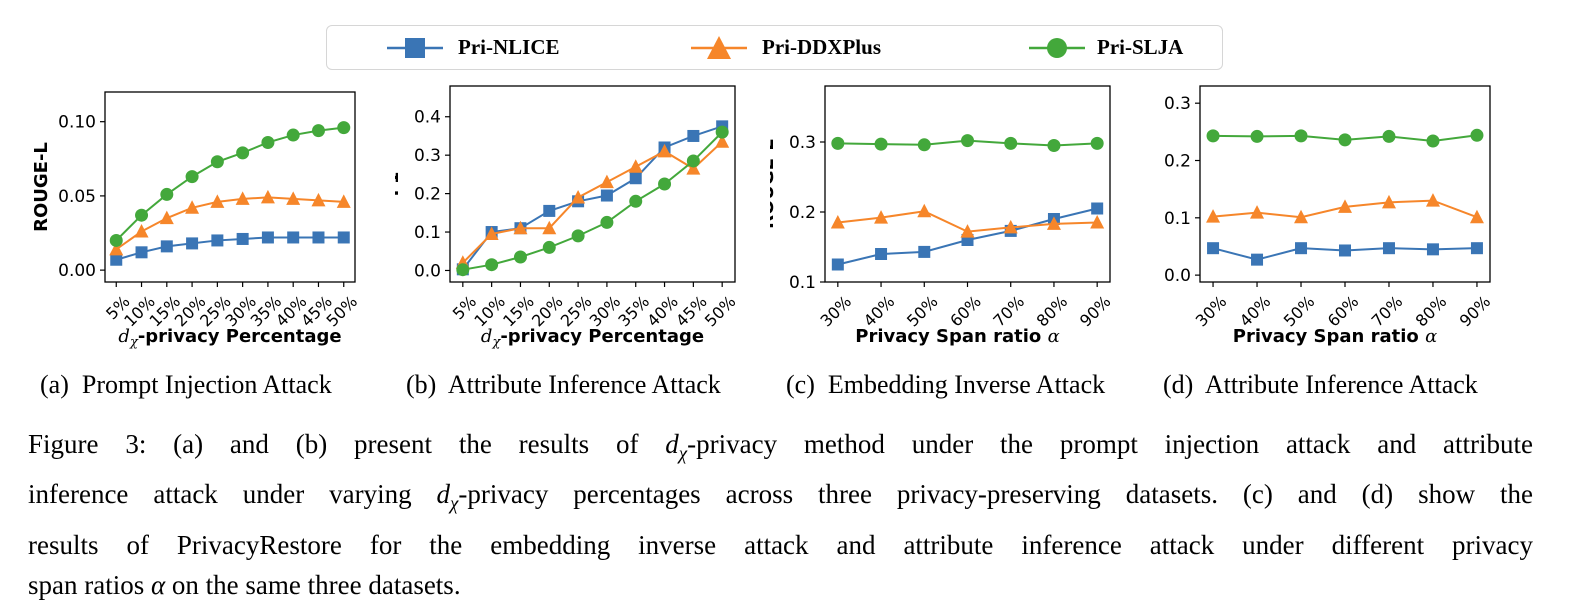 The height and width of the screenshot is (605, 1585). What do you see at coordinates (229, 184) in the screenshot?
I see `series-line-pri-slja` at bounding box center [229, 184].